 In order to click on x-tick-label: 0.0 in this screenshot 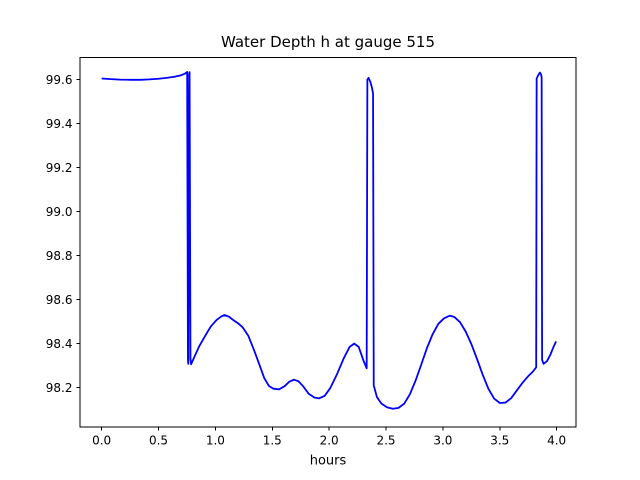, I will do `click(101, 441)`.